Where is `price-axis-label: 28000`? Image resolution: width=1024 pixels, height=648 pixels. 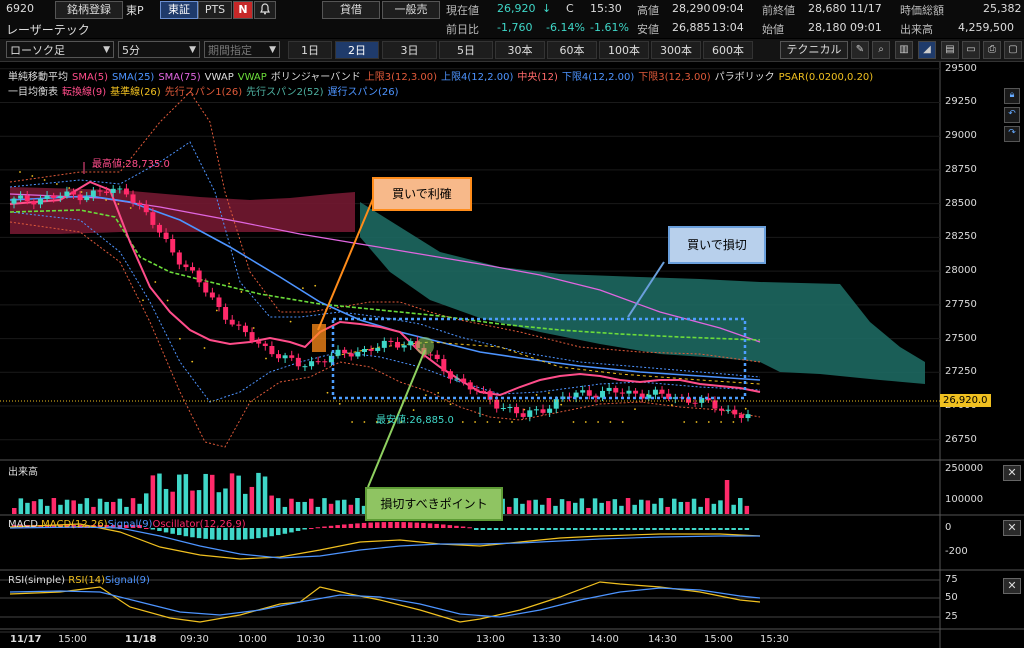 price-axis-label: 28000 is located at coordinates (961, 271).